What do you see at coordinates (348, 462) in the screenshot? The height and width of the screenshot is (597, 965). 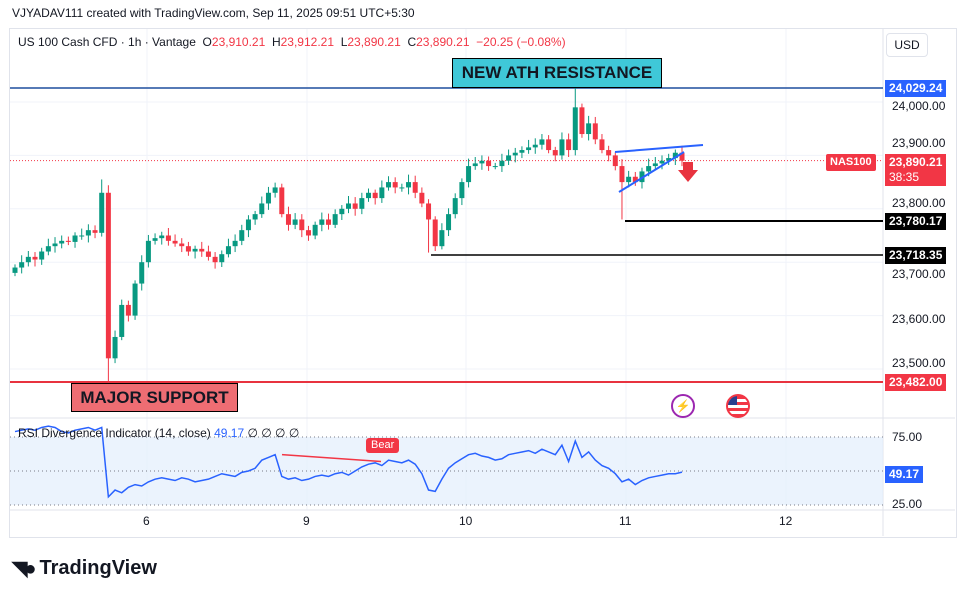 I see `rsi-line` at bounding box center [348, 462].